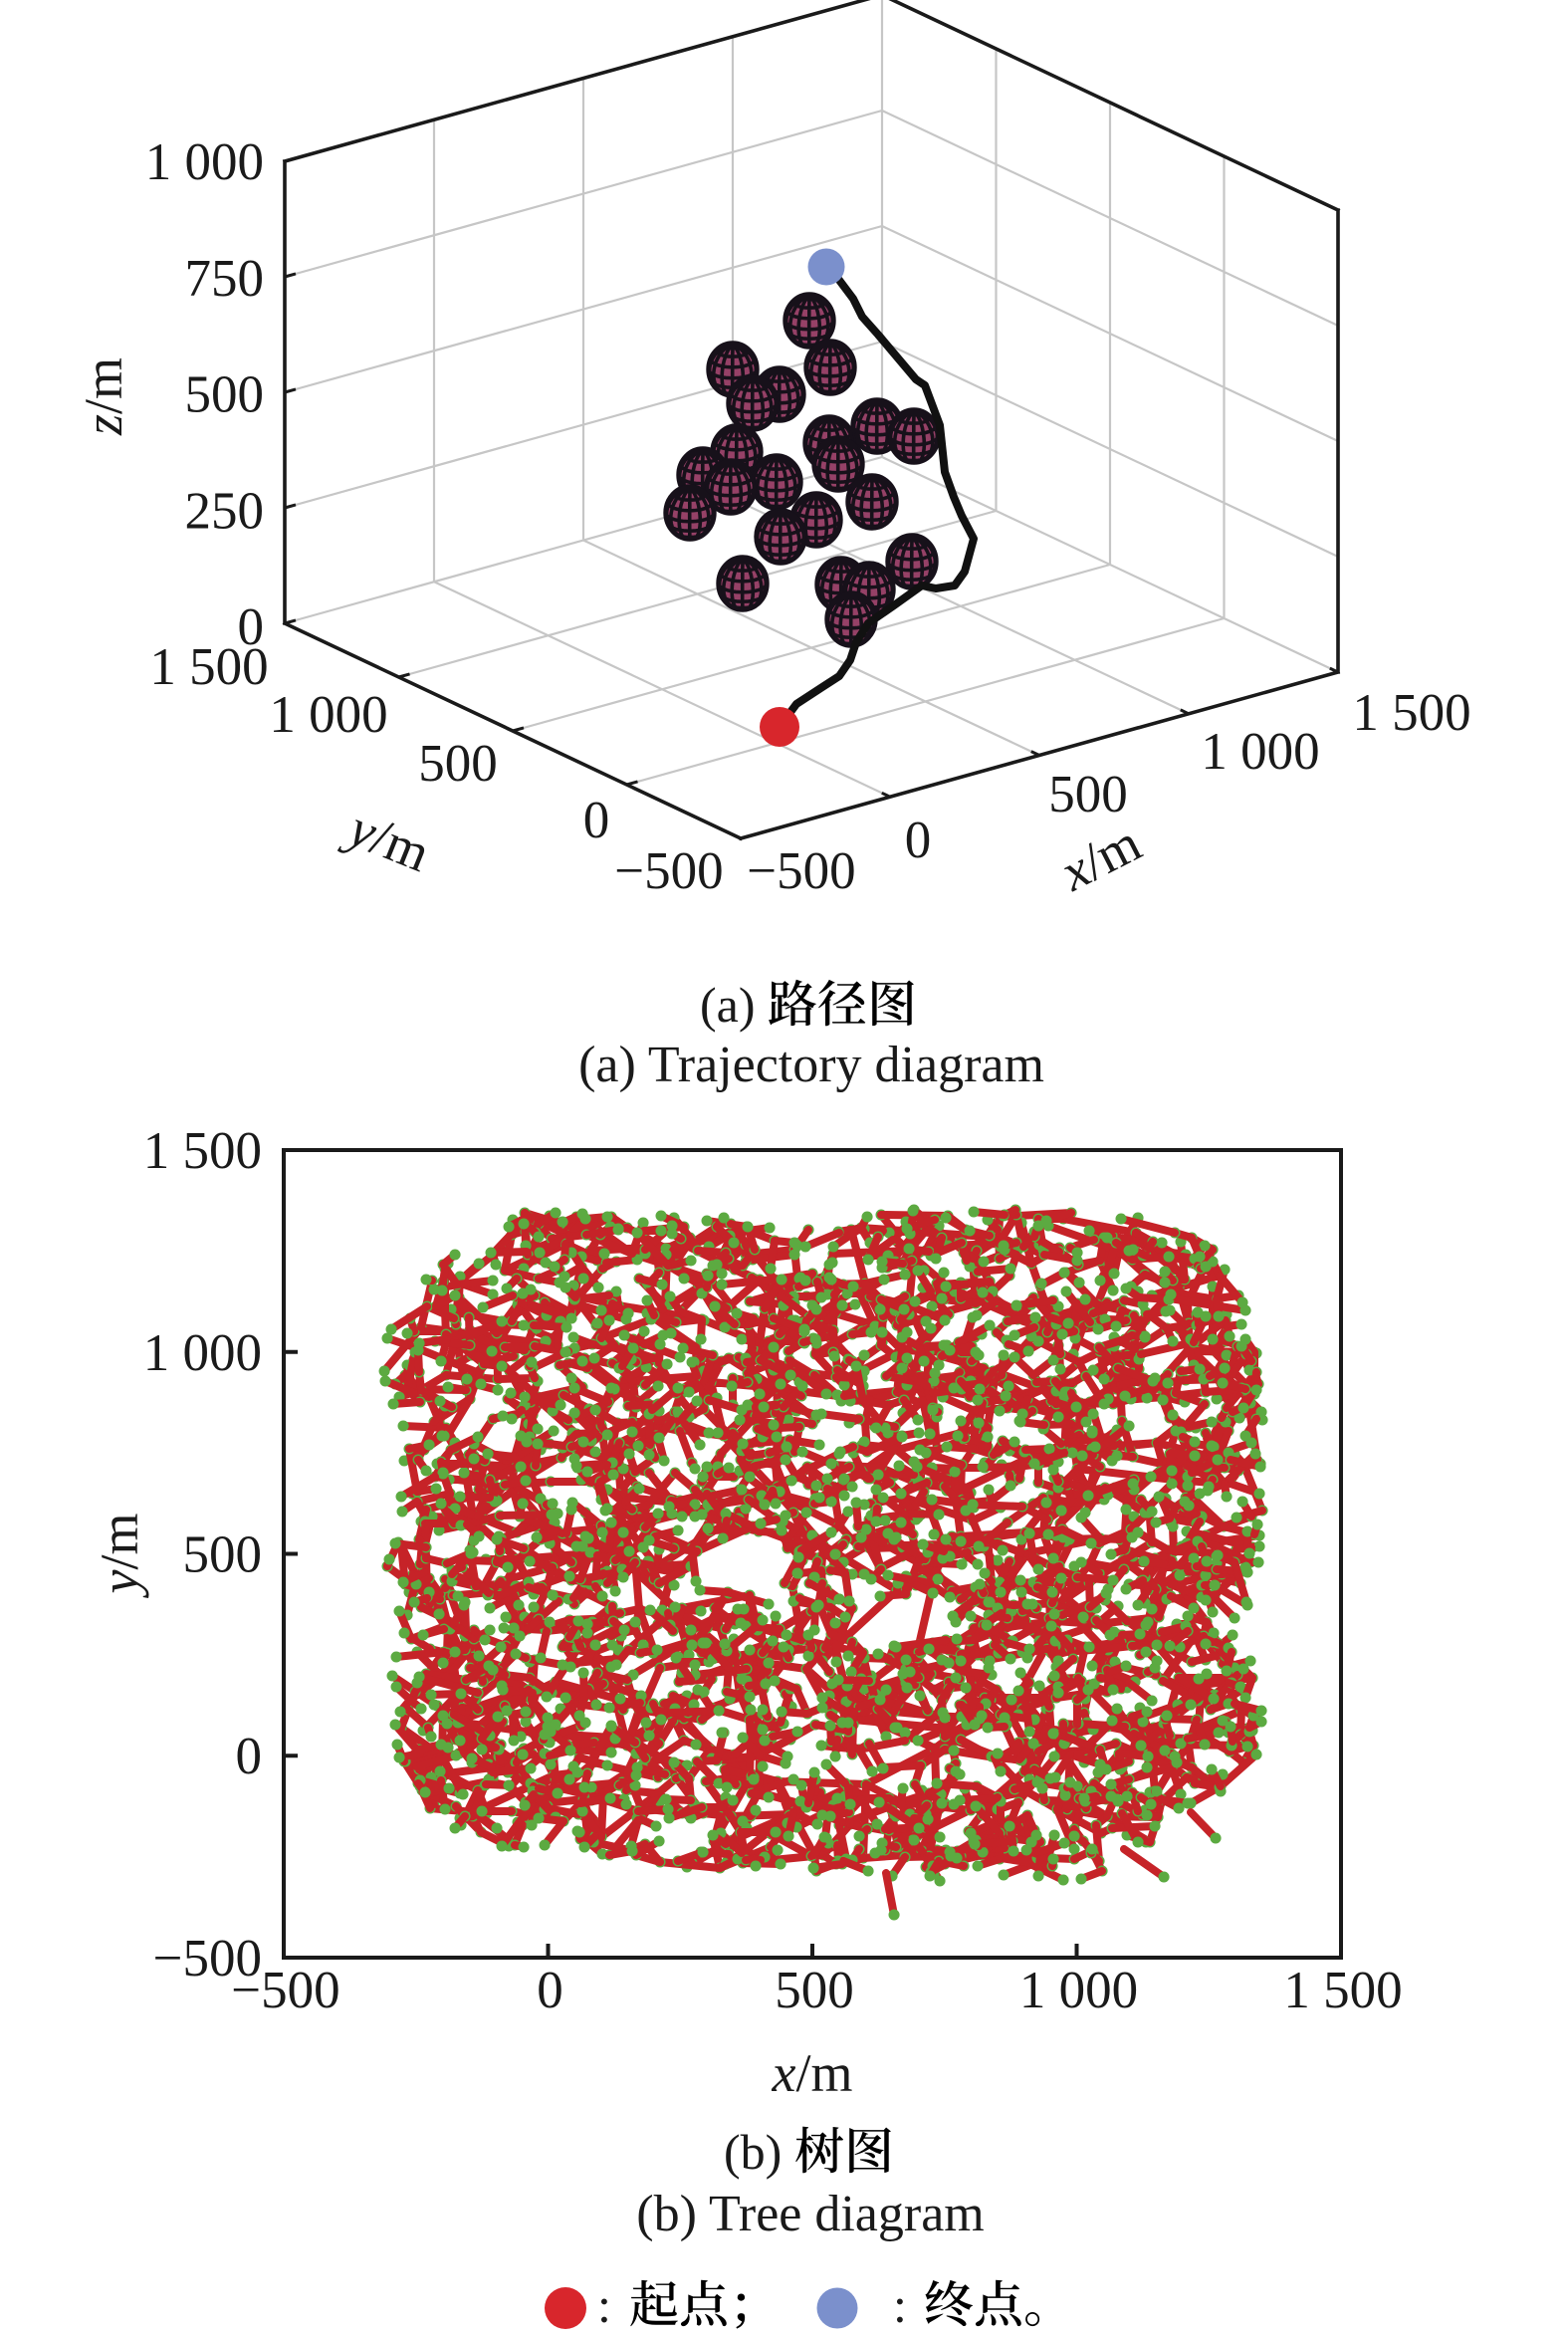 The width and height of the screenshot is (1568, 2338). I want to click on svg-text: (b) Tree diagram, so click(810, 2214).